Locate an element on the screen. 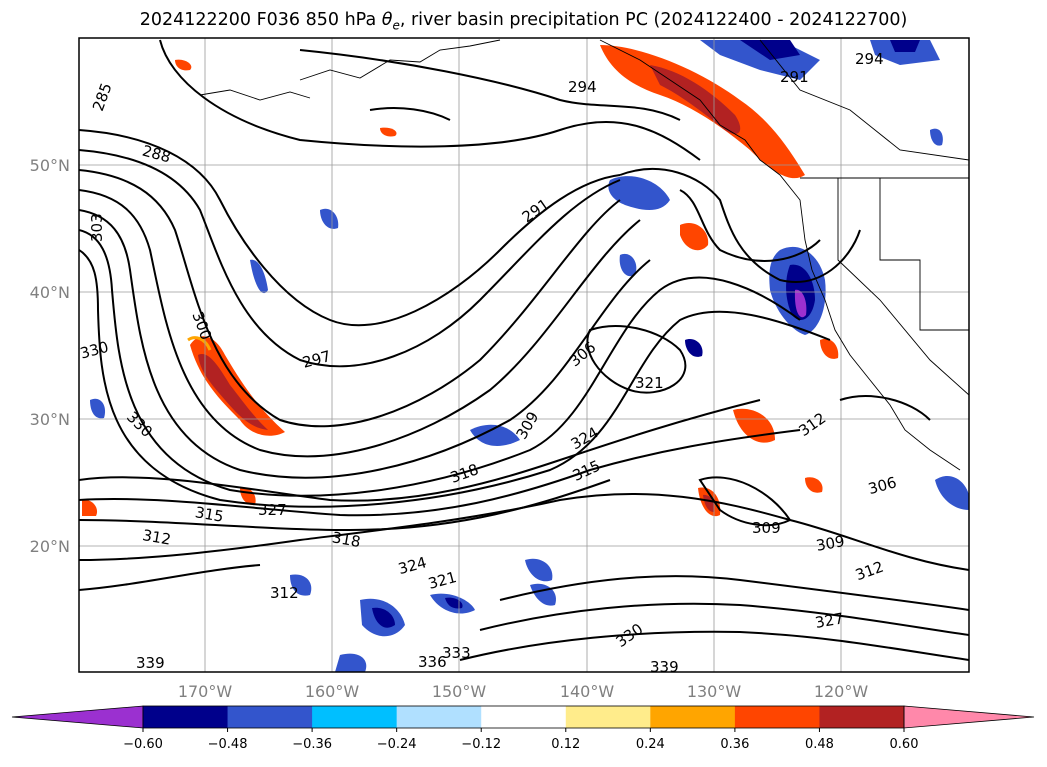 This screenshot has height=767, width=1047. contour-label: 288 is located at coordinates (156, 154).